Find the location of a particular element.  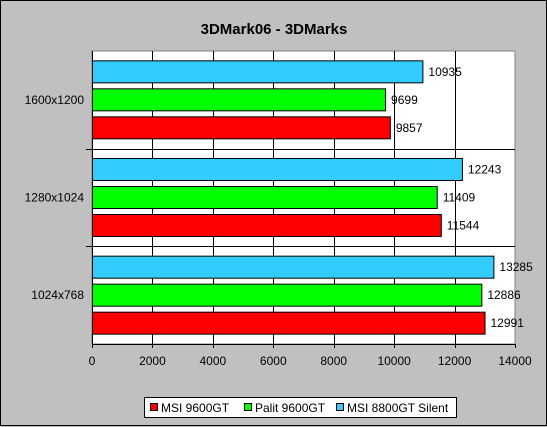

x-tick-label: 10000 is located at coordinates (394, 361).